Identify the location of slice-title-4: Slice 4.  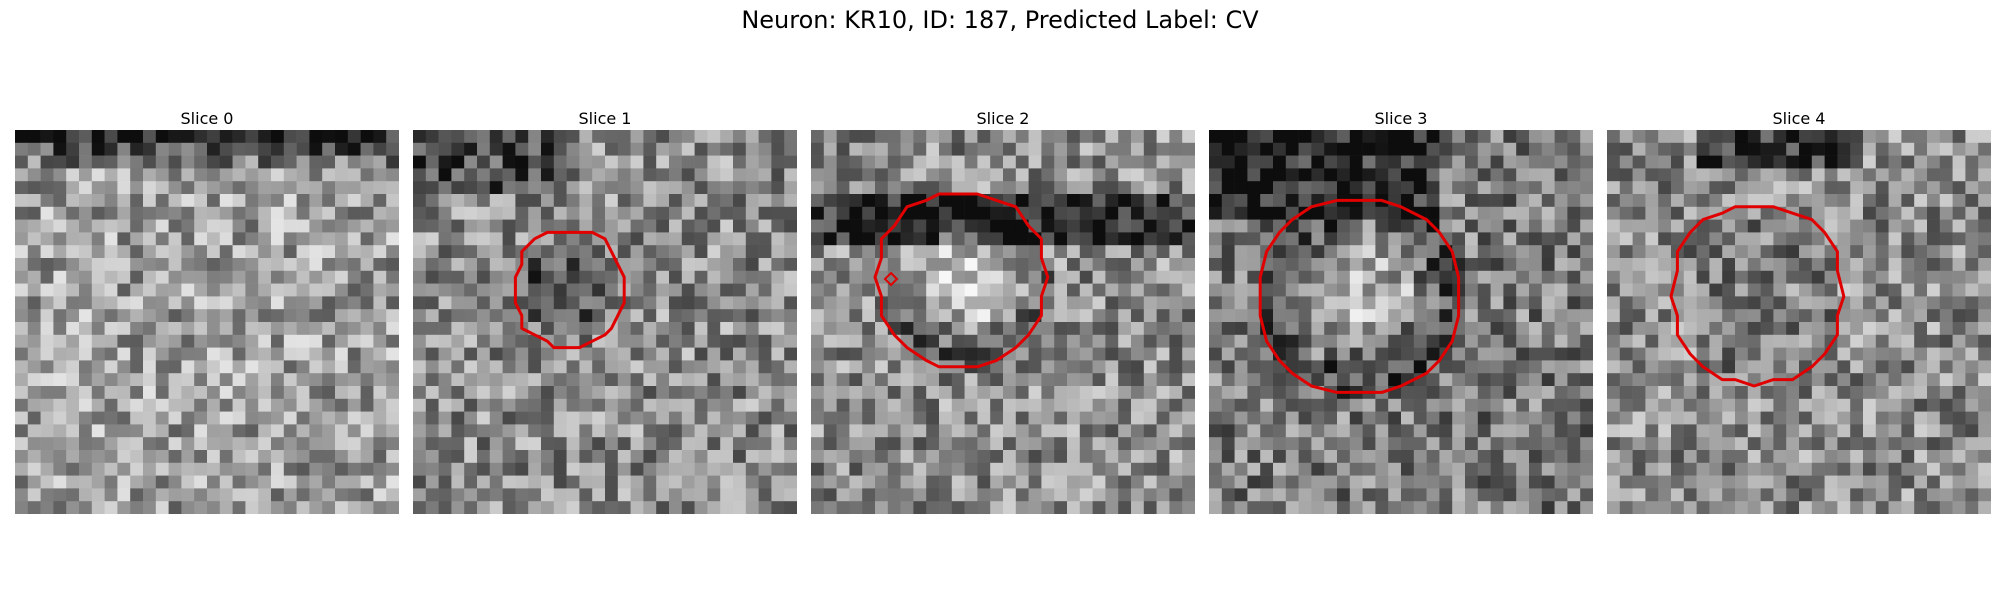
(1799, 118).